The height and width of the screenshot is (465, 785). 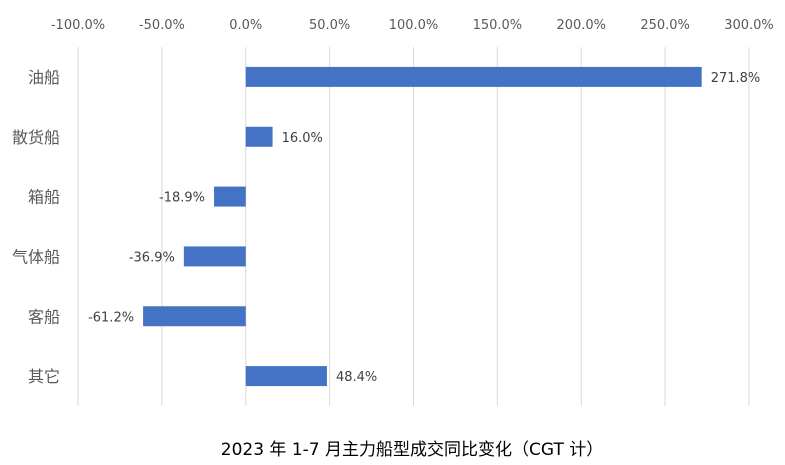 I want to click on data-label: -61.2%, so click(x=111, y=317).